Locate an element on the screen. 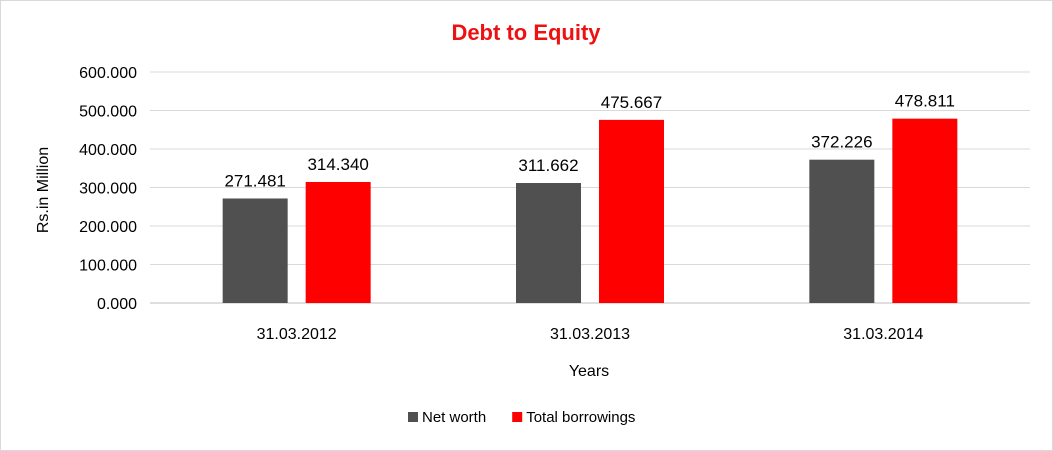 The image size is (1053, 451). x-tick-label: 31.03.2013 is located at coordinates (590, 334).